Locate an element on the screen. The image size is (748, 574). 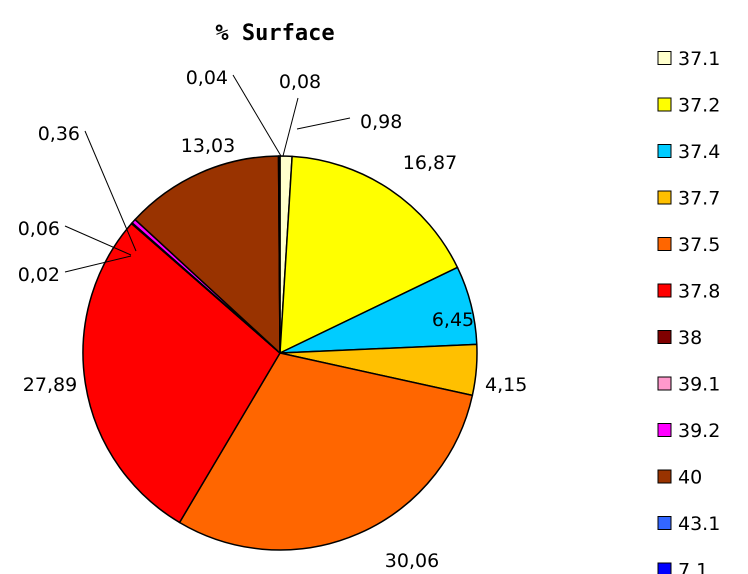
legend-item-39.2: 39.2 is located at coordinates (688, 431).